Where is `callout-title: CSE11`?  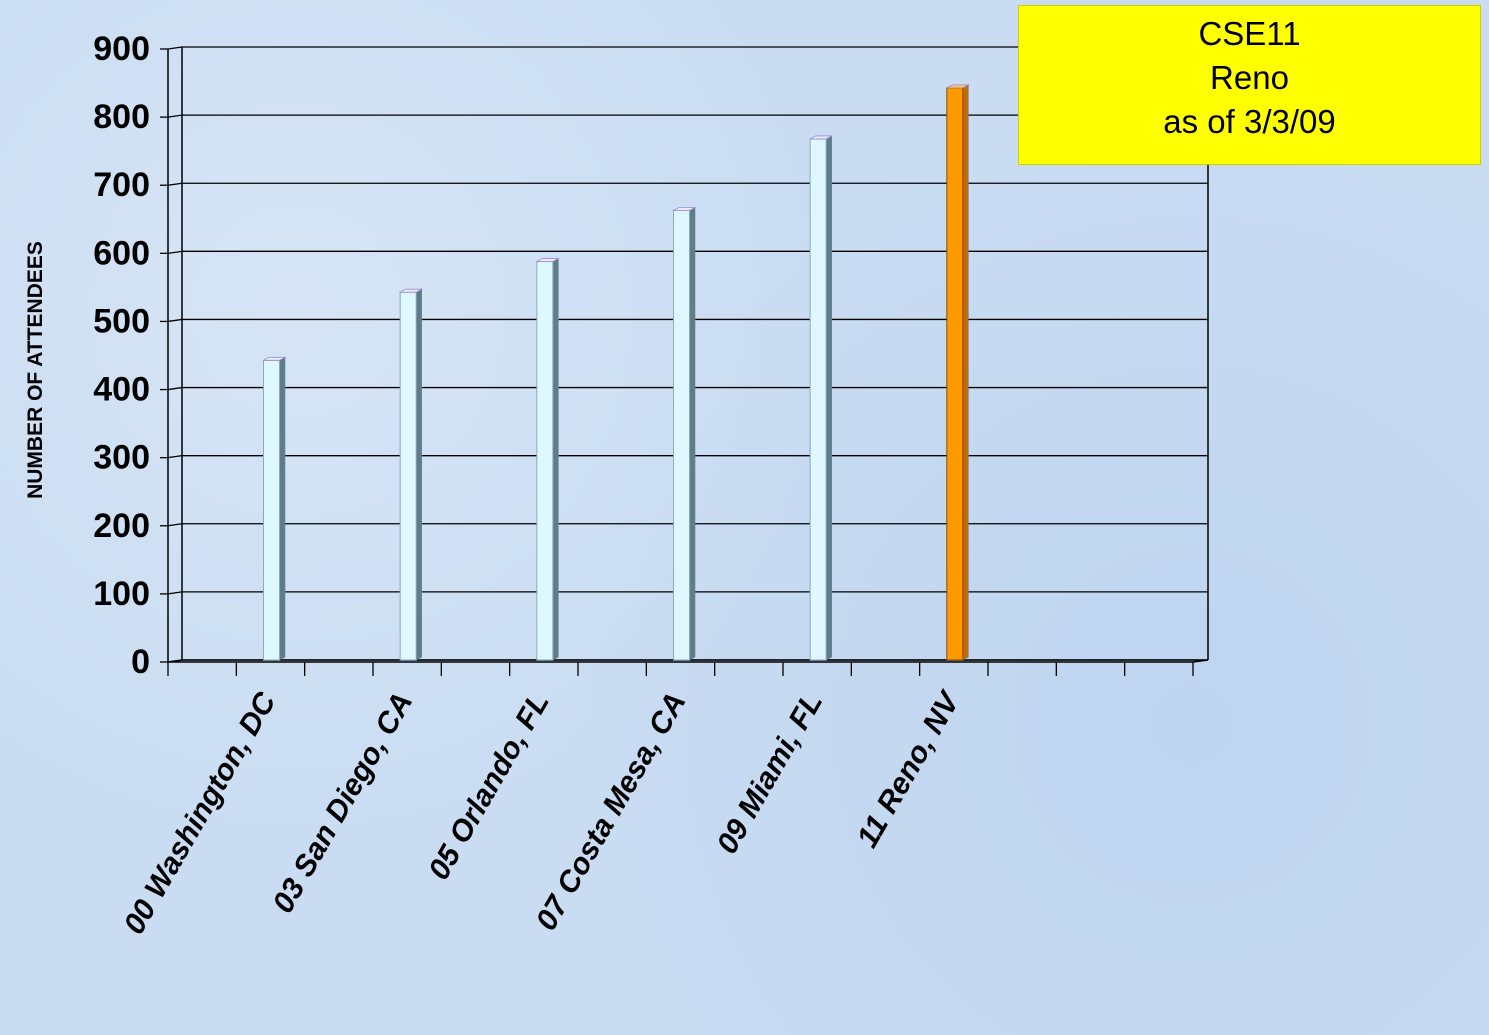
callout-title: CSE11 is located at coordinates (1249, 33).